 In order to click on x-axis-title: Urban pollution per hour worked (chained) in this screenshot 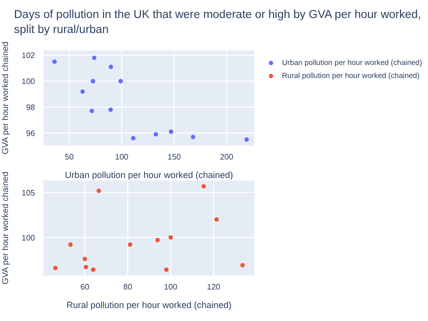, I will do `click(149, 175)`.